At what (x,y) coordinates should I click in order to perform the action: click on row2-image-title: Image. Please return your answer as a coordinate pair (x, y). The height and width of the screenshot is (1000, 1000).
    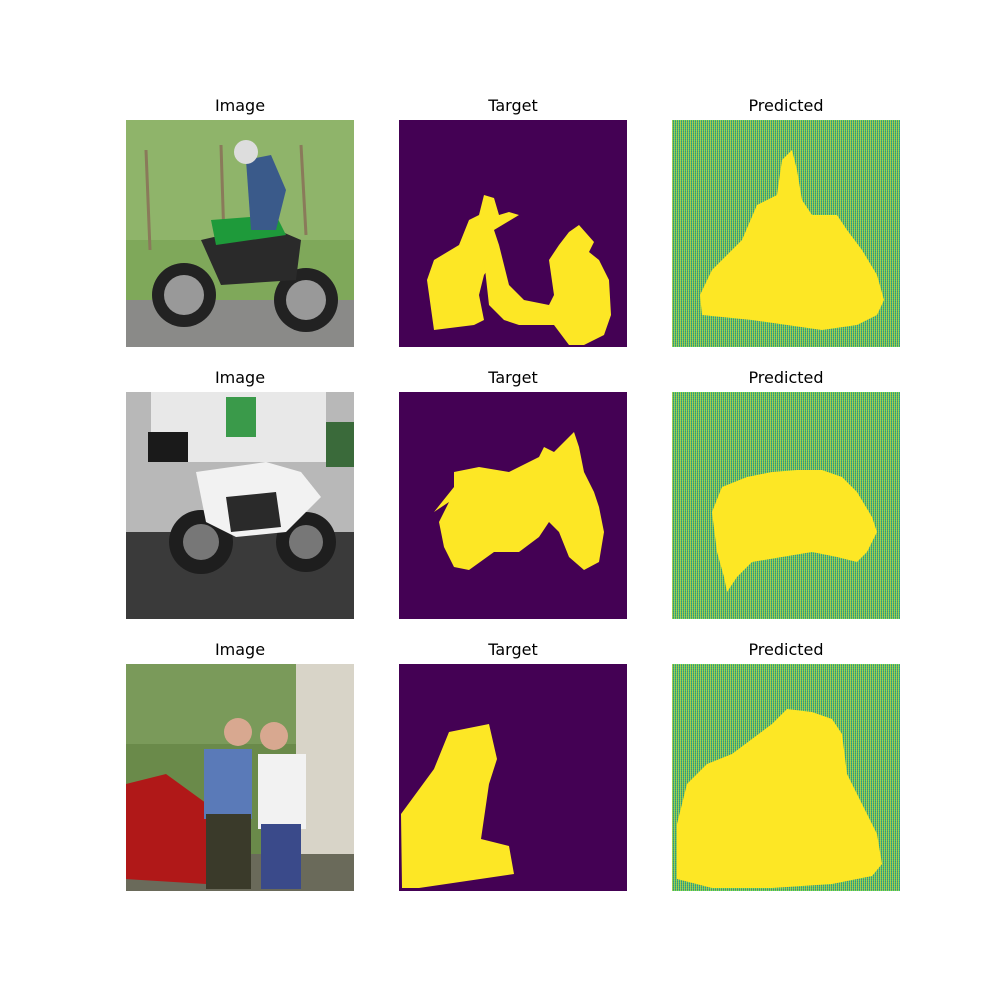
    Looking at the image, I should click on (240, 377).